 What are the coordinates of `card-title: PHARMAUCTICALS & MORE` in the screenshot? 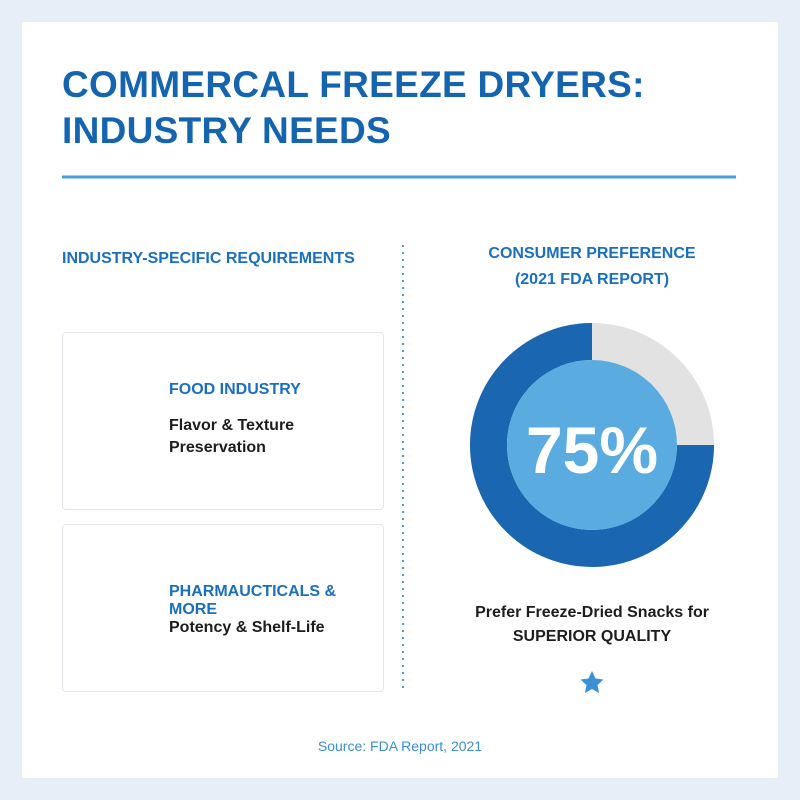 It's located at (253, 600).